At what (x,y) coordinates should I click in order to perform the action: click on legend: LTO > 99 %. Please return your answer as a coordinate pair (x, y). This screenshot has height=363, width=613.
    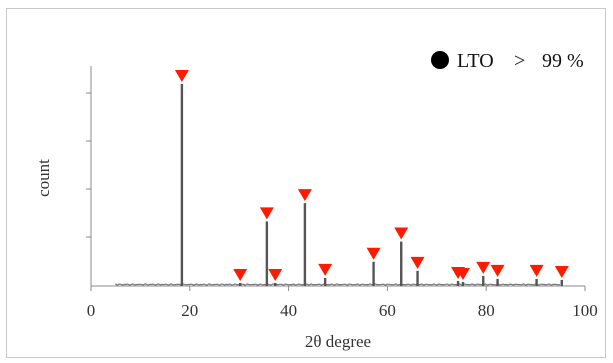
    Looking at the image, I should click on (507, 61).